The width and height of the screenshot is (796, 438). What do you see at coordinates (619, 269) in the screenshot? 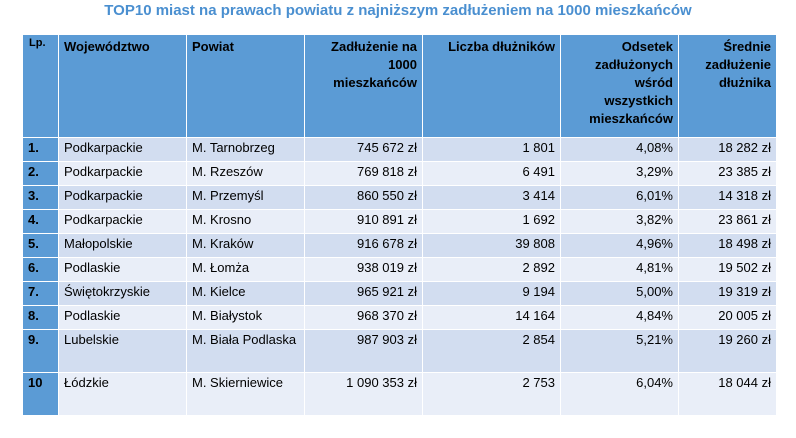
I see `cell-odsetek: 4,81%` at bounding box center [619, 269].